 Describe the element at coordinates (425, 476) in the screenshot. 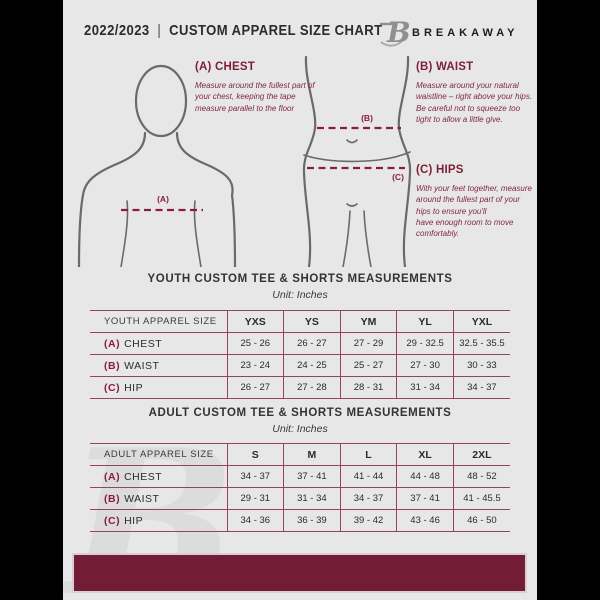

I see `cell-value: 44 - 48` at that location.